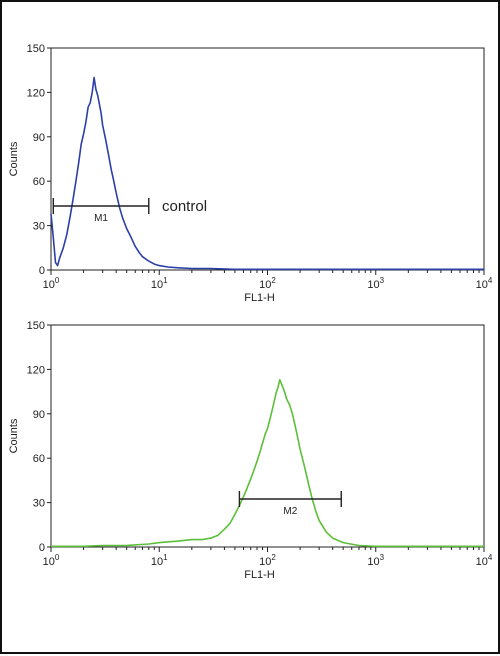  Describe the element at coordinates (101, 218) in the screenshot. I see `gate-label: M1` at that location.